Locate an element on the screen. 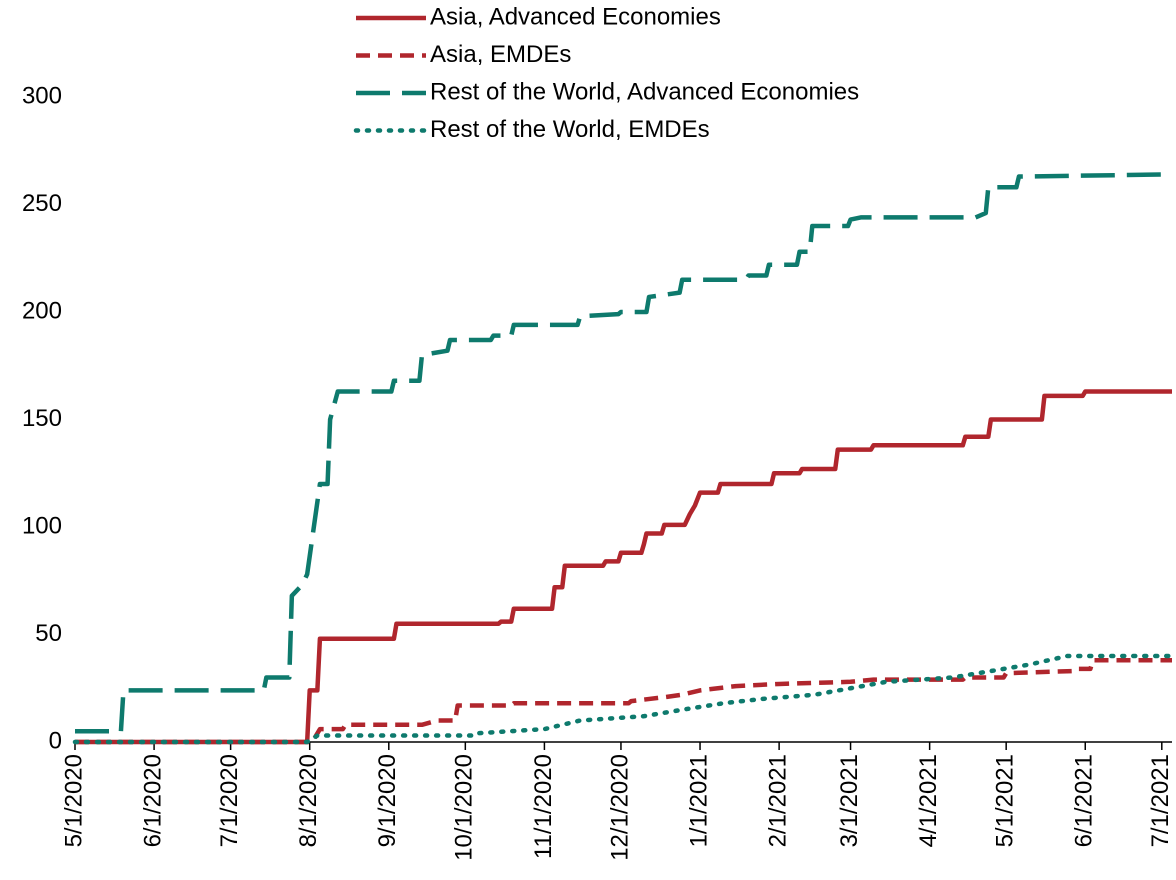  x-tick-label: 2/1/2021 is located at coordinates (777, 800).